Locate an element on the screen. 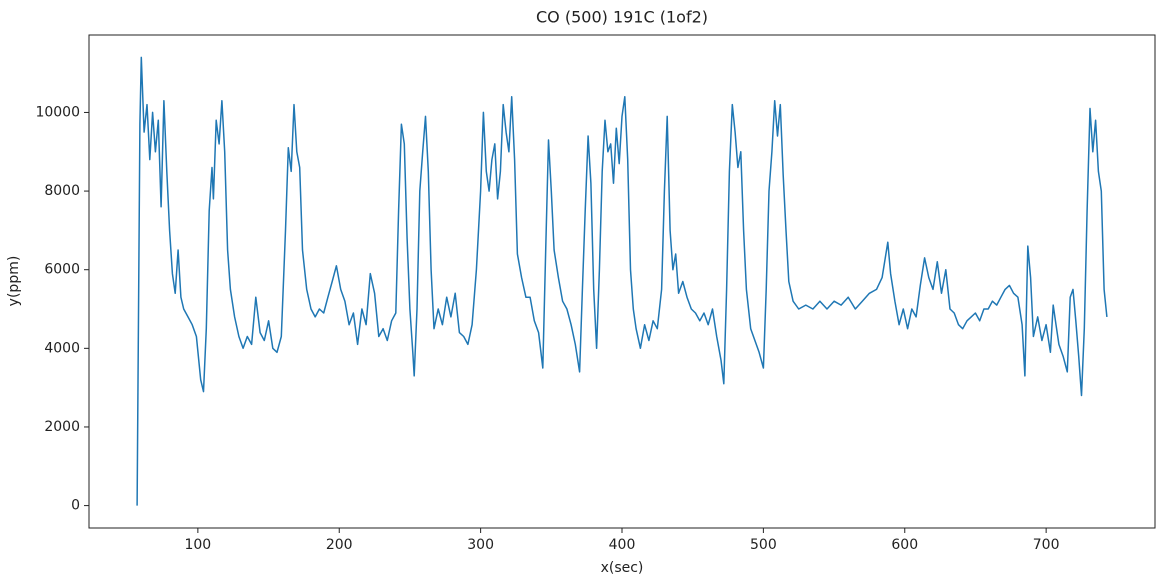  y-tick-label: 2000 is located at coordinates (62, 427).